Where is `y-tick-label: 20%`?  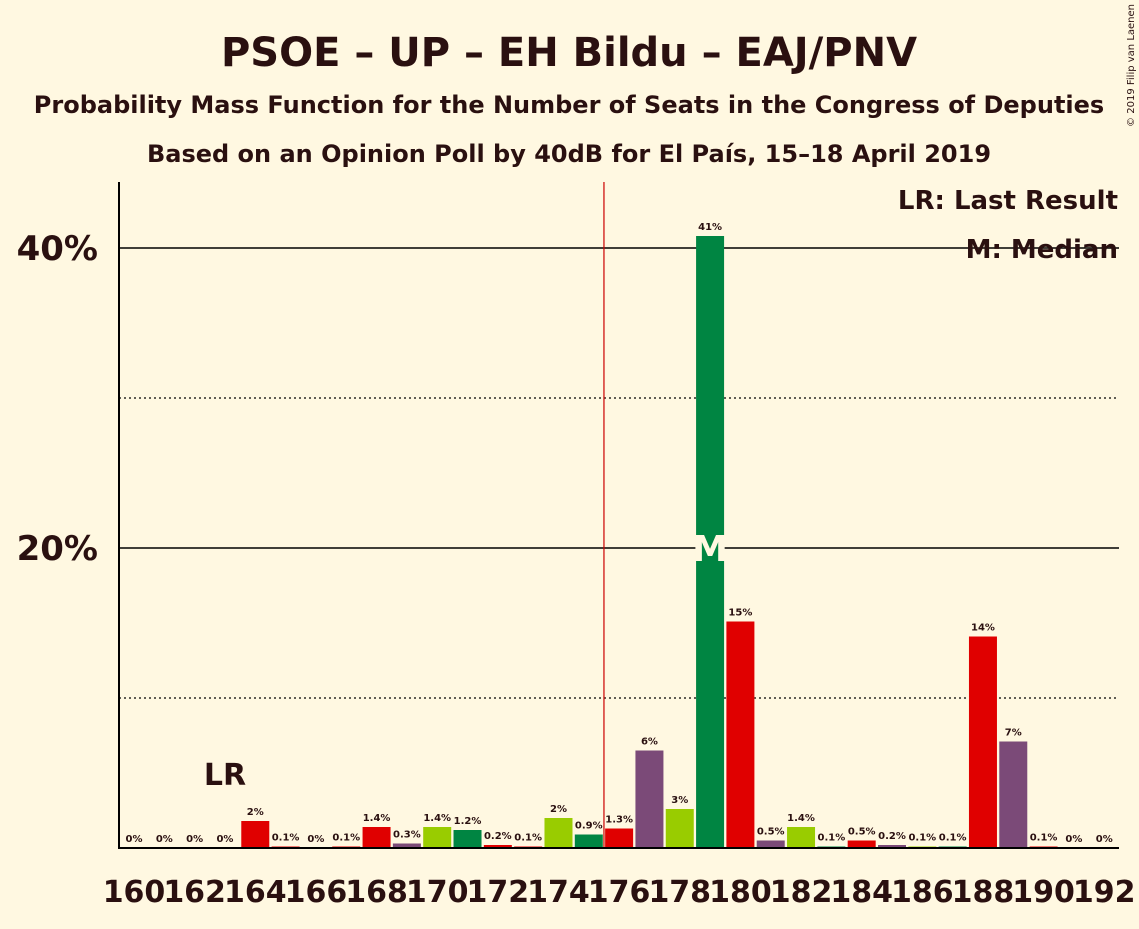
y-tick-label: 20% is located at coordinates (57, 549).